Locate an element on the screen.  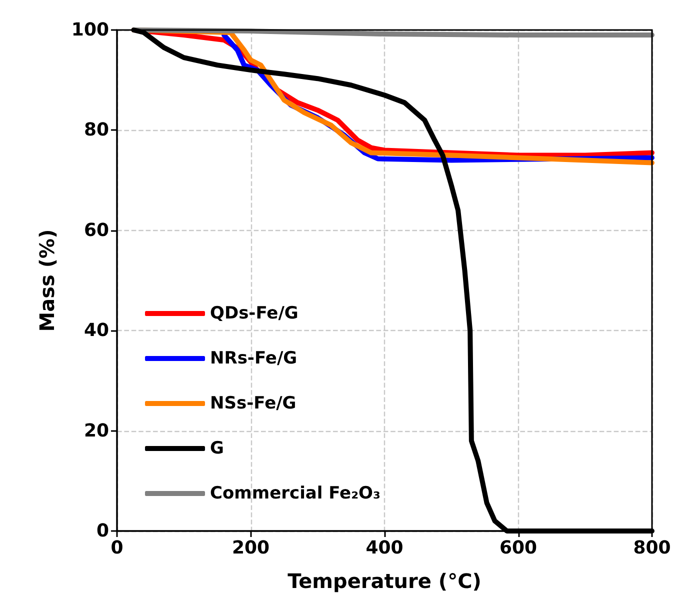
x-tick-label: 600 is located at coordinates (518, 548).